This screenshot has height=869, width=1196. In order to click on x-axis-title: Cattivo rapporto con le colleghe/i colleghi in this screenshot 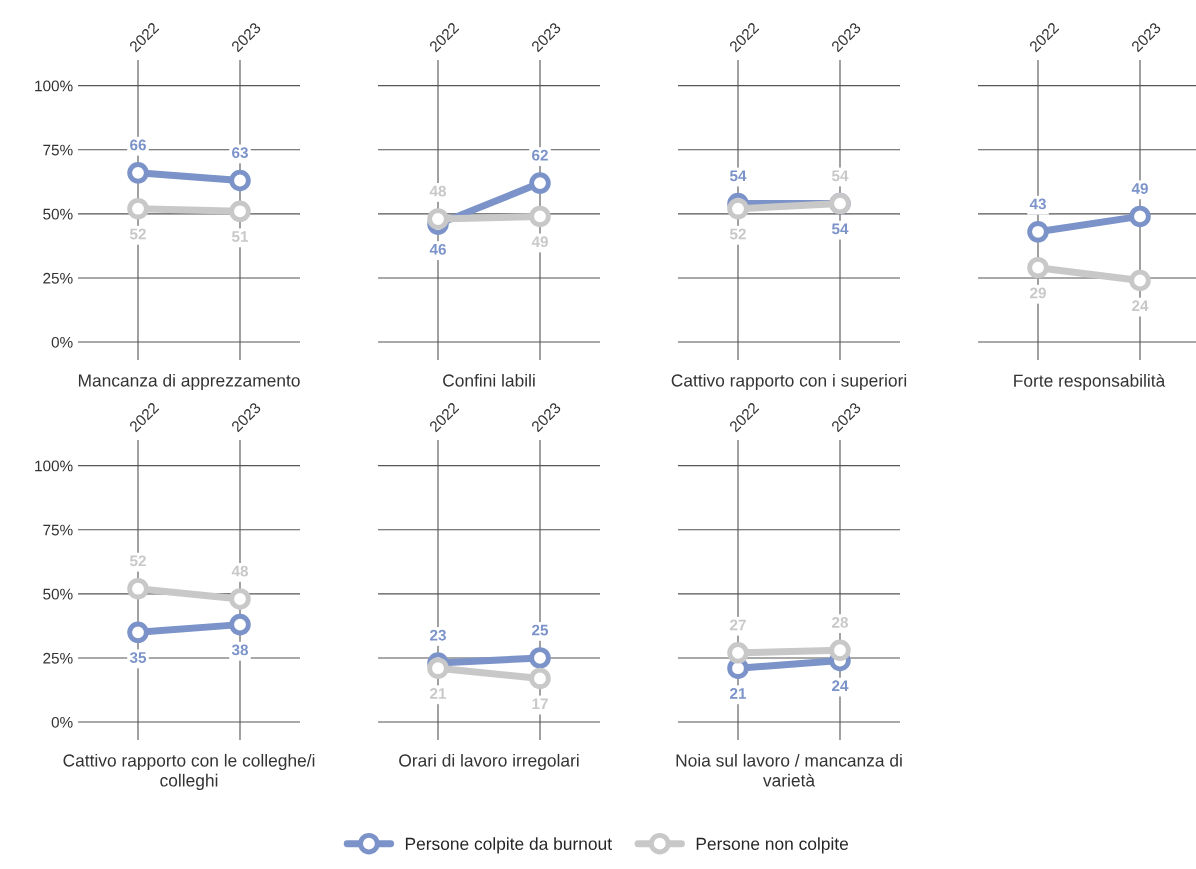, I will do `click(189, 772)`.